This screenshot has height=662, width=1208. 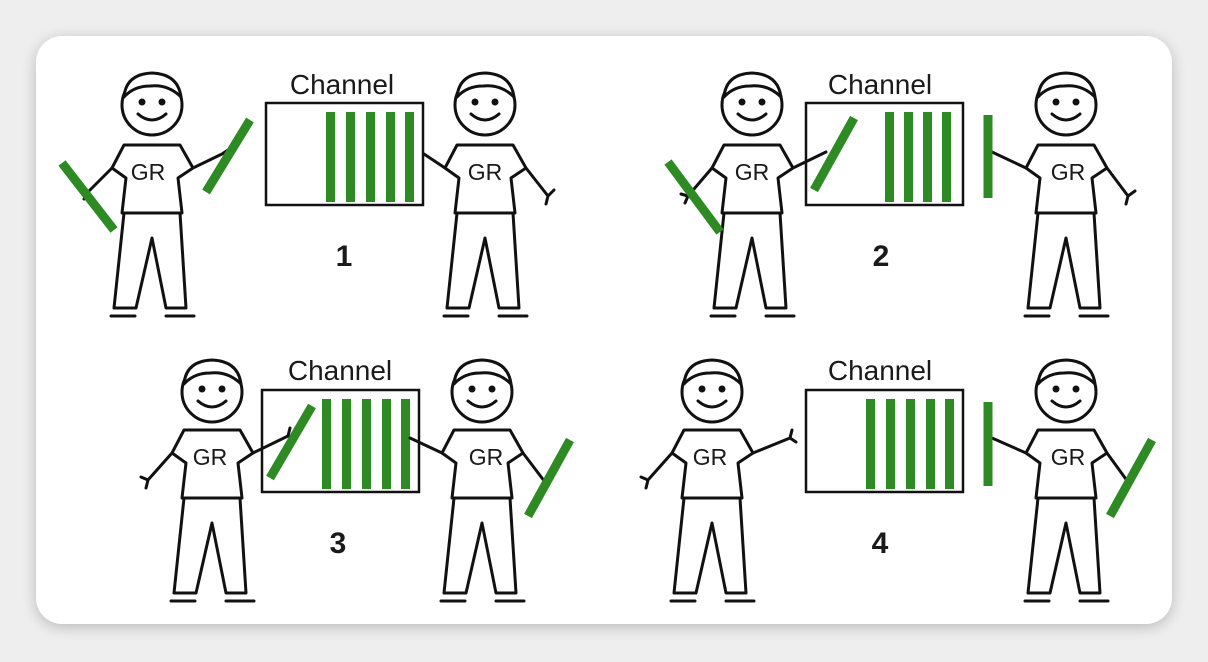 I want to click on panel-number: 4, so click(x=880, y=543).